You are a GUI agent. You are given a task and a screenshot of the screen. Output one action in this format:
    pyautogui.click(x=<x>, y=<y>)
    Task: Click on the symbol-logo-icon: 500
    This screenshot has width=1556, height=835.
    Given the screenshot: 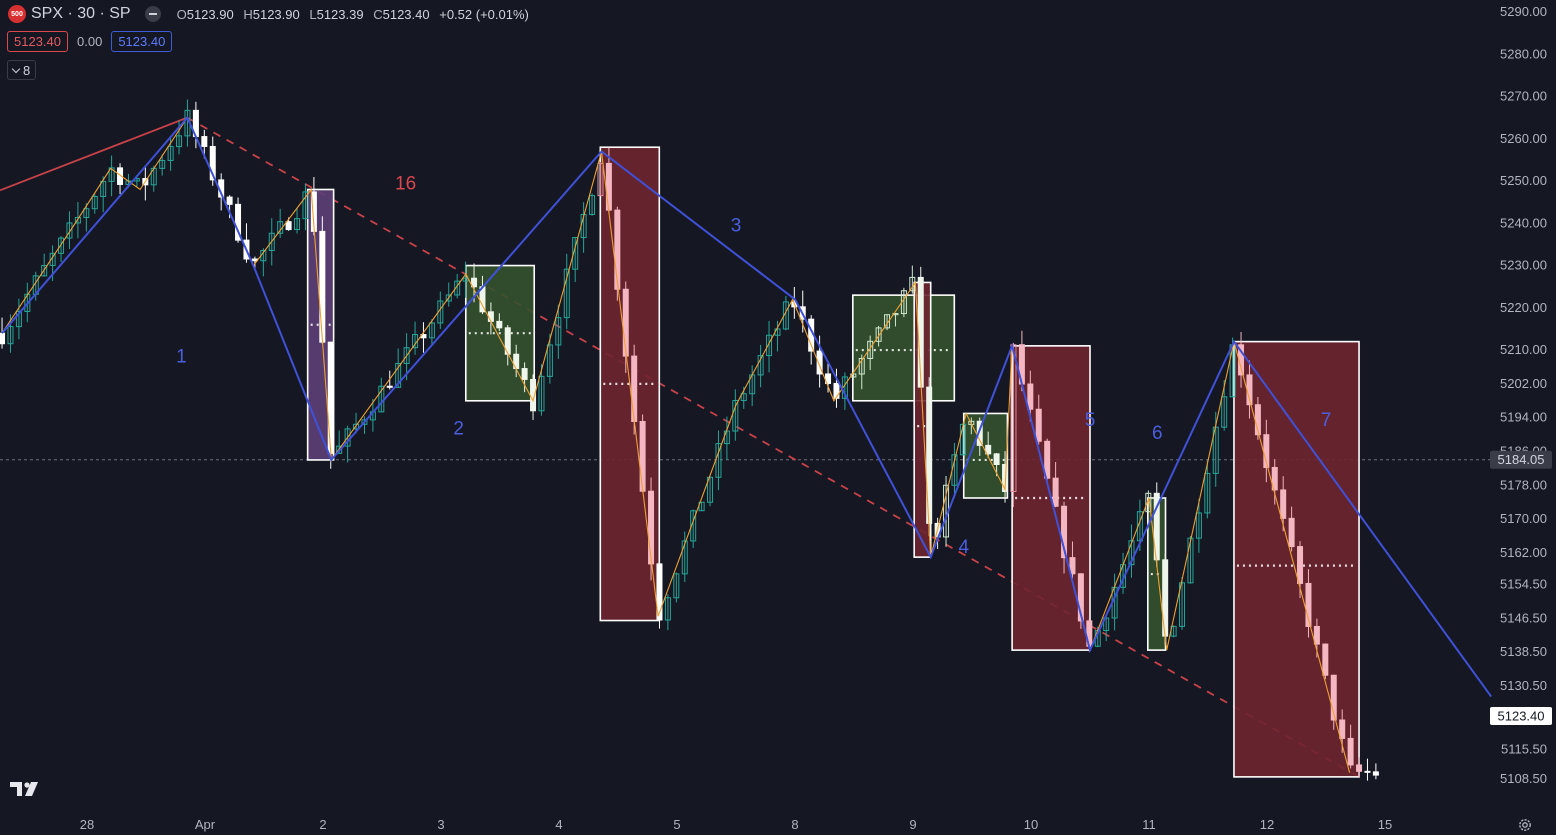 What is the action you would take?
    pyautogui.click(x=17, y=14)
    